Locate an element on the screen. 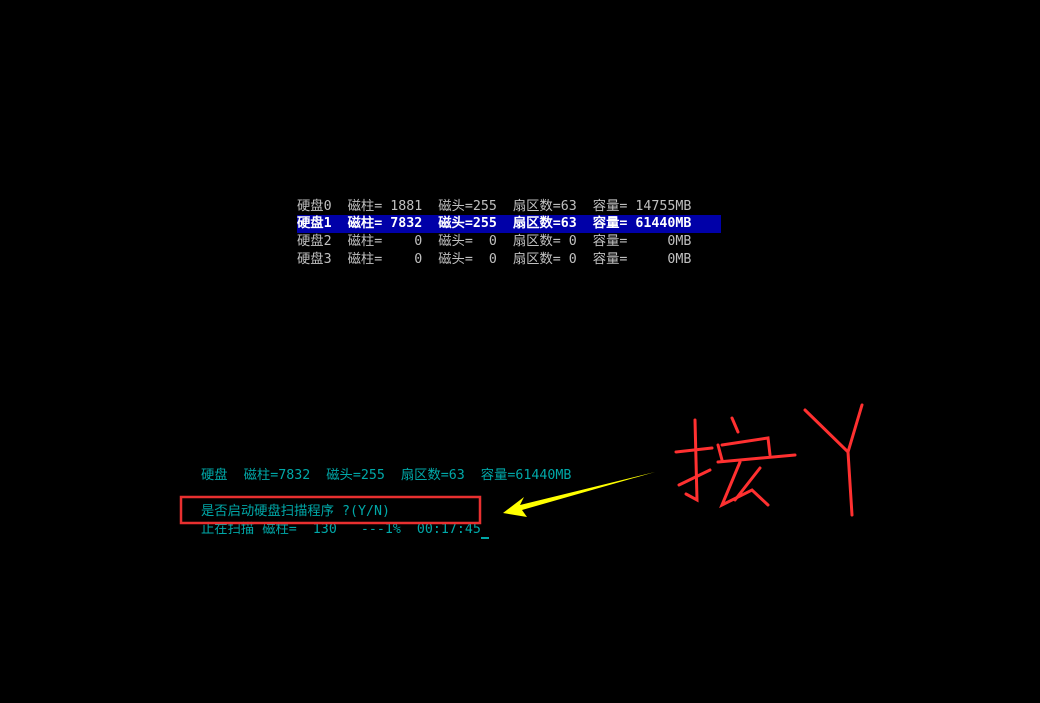 The image size is (1040, 703). text-cursor is located at coordinates (484, 531).